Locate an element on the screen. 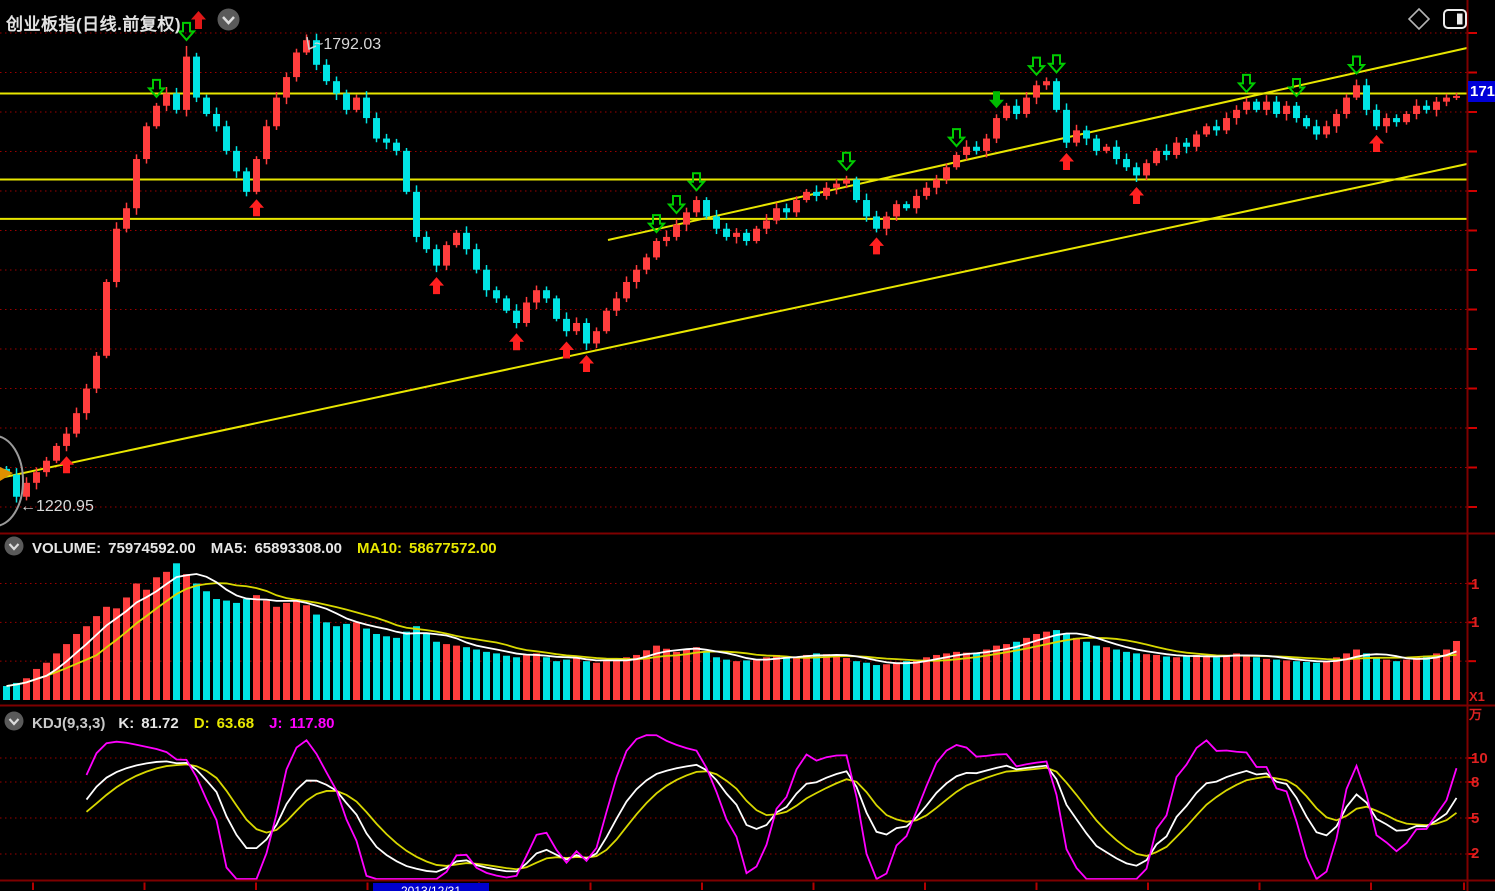  low-price-annotation: ←1220.95 is located at coordinates (57, 506).